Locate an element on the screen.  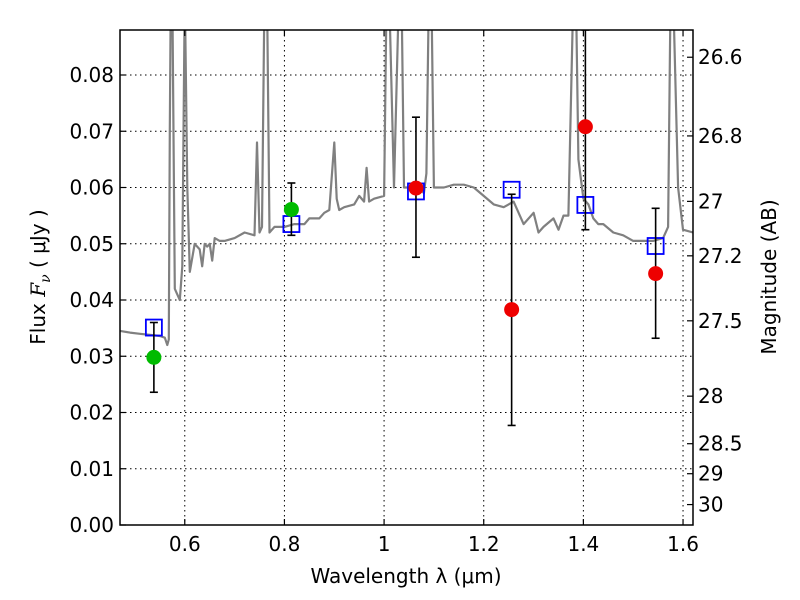
y-axis-title-suffix: ( μJy ) is located at coordinates (38, 241).